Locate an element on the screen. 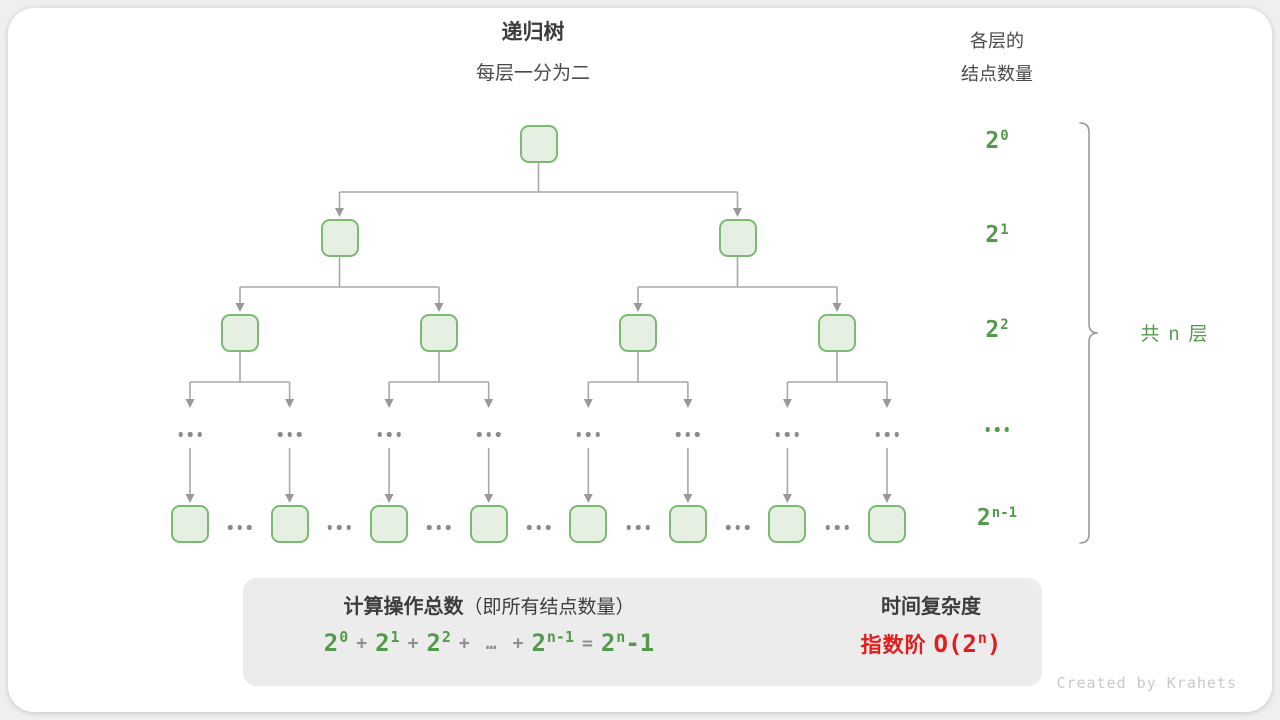  level-label-1: 21 is located at coordinates (997, 235).